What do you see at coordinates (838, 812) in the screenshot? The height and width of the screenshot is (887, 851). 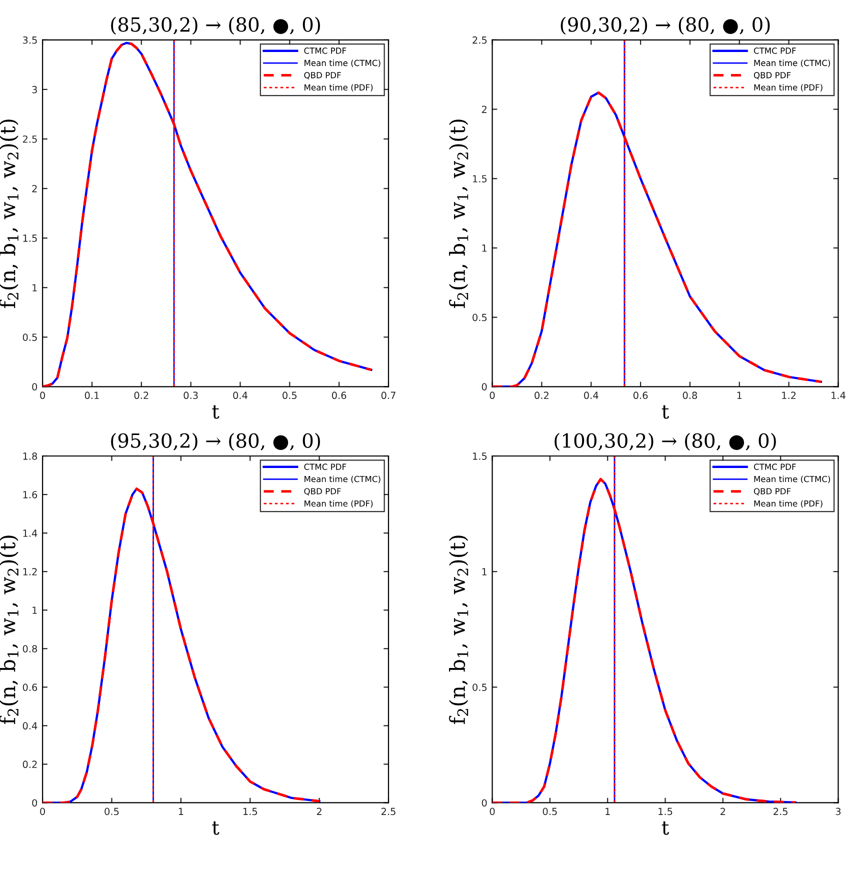 I see `x-tick-label: 3` at bounding box center [838, 812].